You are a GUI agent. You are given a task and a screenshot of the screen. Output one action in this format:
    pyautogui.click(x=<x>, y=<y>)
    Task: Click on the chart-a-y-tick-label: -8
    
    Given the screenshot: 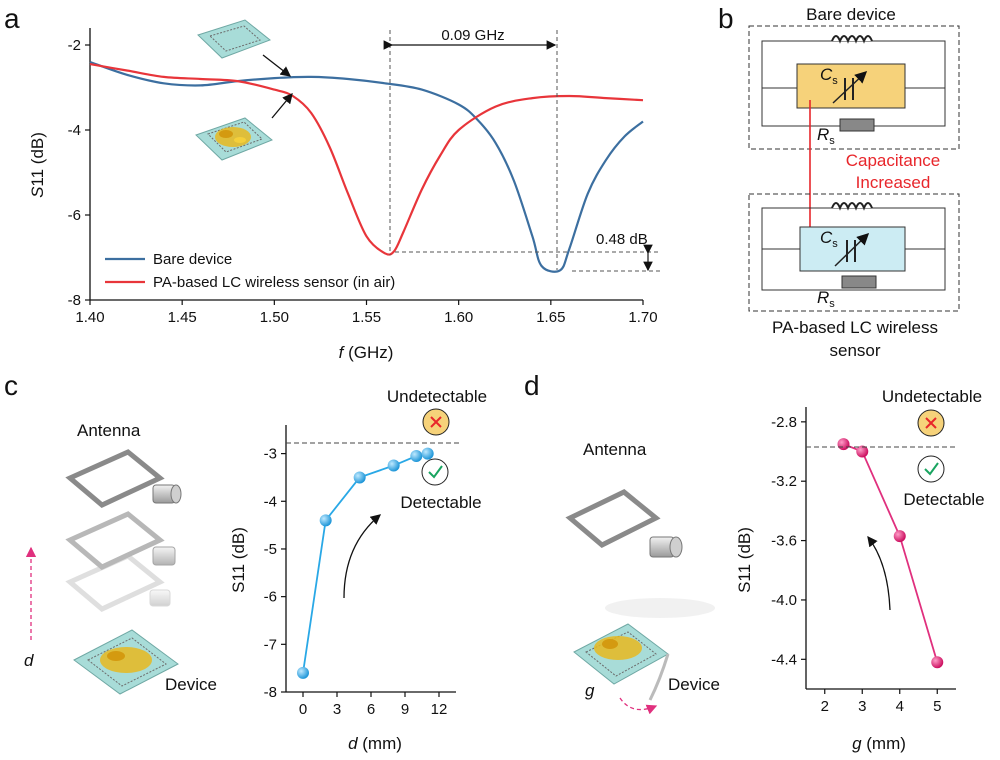 What is the action you would take?
    pyautogui.click(x=74, y=300)
    